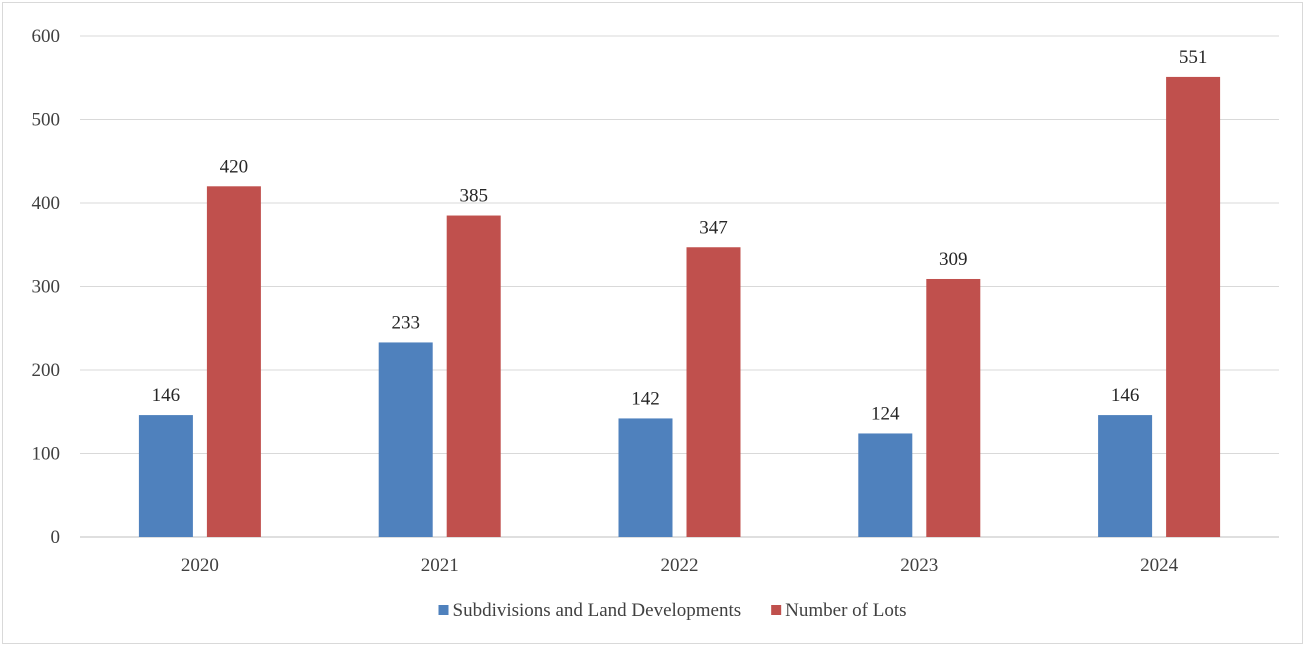 The height and width of the screenshot is (648, 1307). What do you see at coordinates (645, 398) in the screenshot?
I see `data-label: 142` at bounding box center [645, 398].